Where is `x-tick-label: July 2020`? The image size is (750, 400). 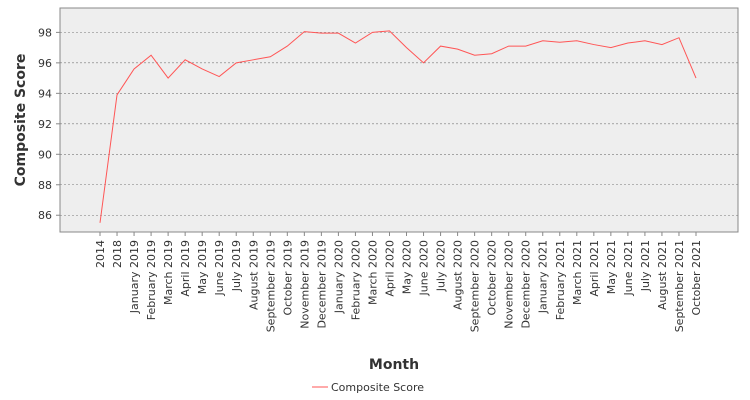 x-tick-label: July 2020 is located at coordinates (441, 266).